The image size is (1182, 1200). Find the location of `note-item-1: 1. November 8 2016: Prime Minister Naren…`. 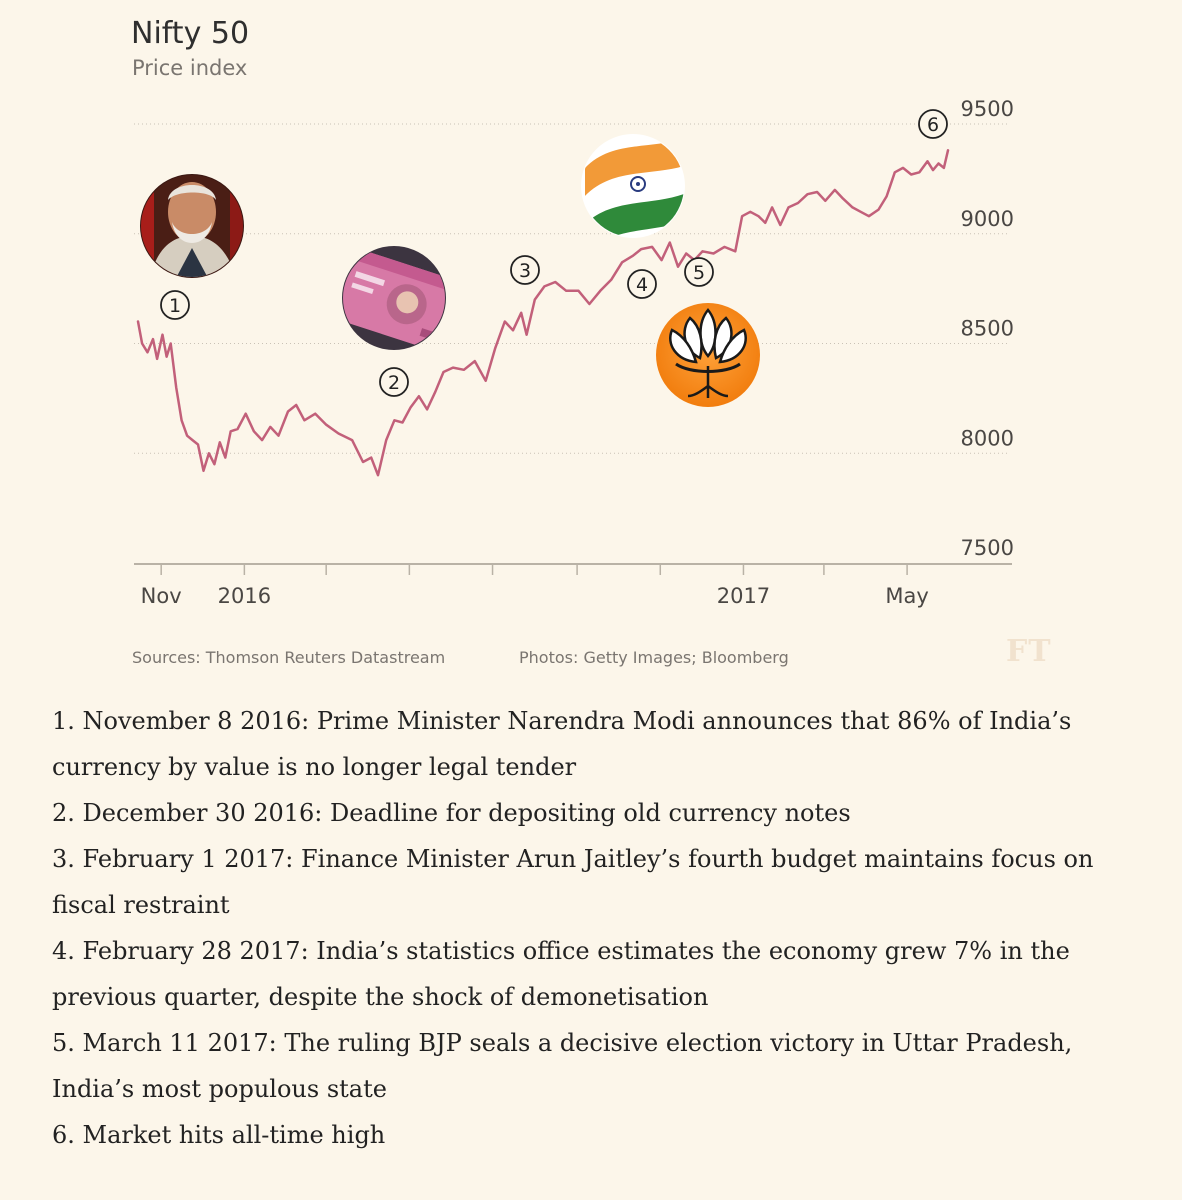

note-item-1: 1. November 8 2016: Prime Minister Naren… is located at coordinates (562, 744).